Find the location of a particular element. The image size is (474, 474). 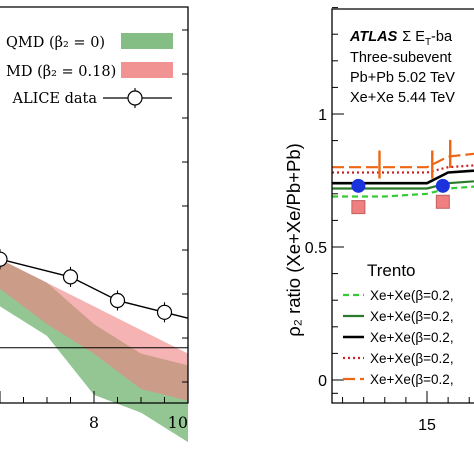

left-points-layer is located at coordinates (86, 286).